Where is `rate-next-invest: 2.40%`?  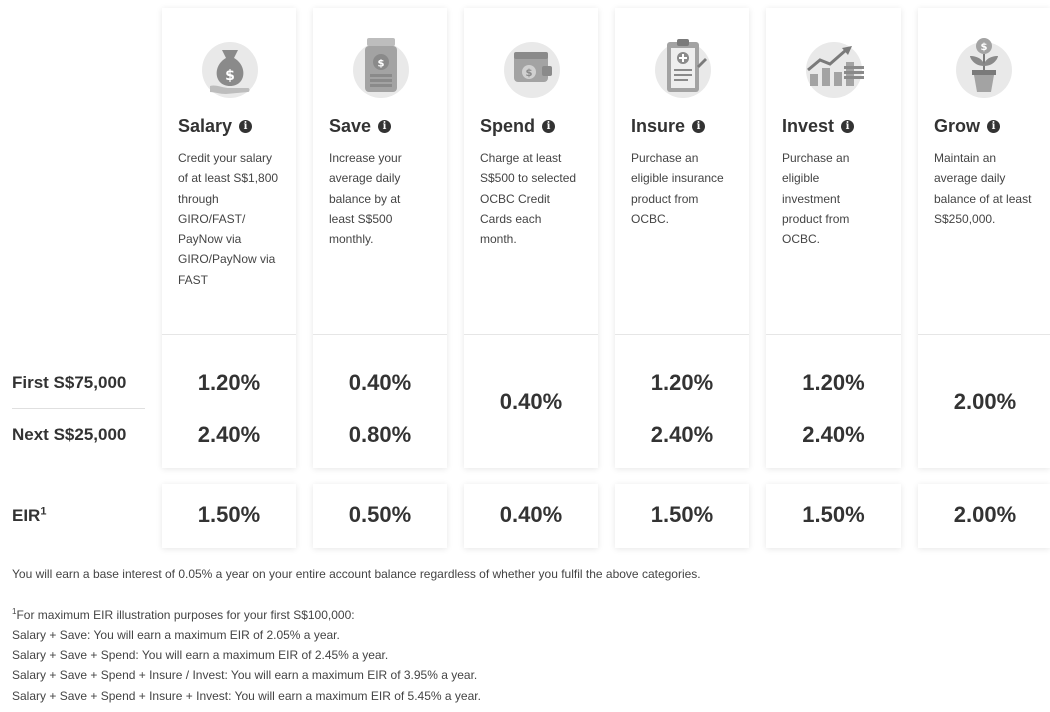
rate-next-invest: 2.40% is located at coordinates (833, 434).